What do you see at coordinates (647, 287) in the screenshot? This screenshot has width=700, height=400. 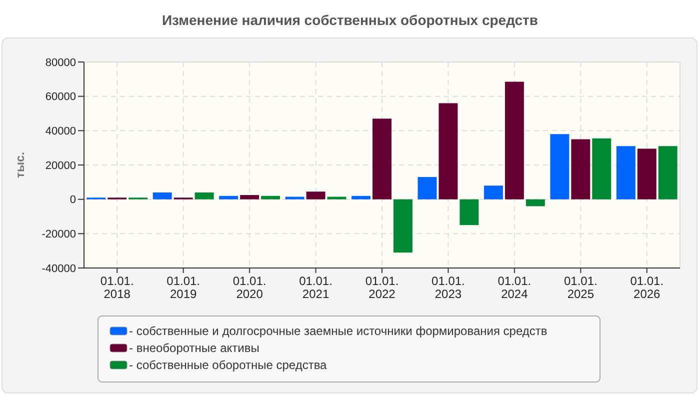 I see `x-tick-label: 01.01. 2026` at bounding box center [647, 287].